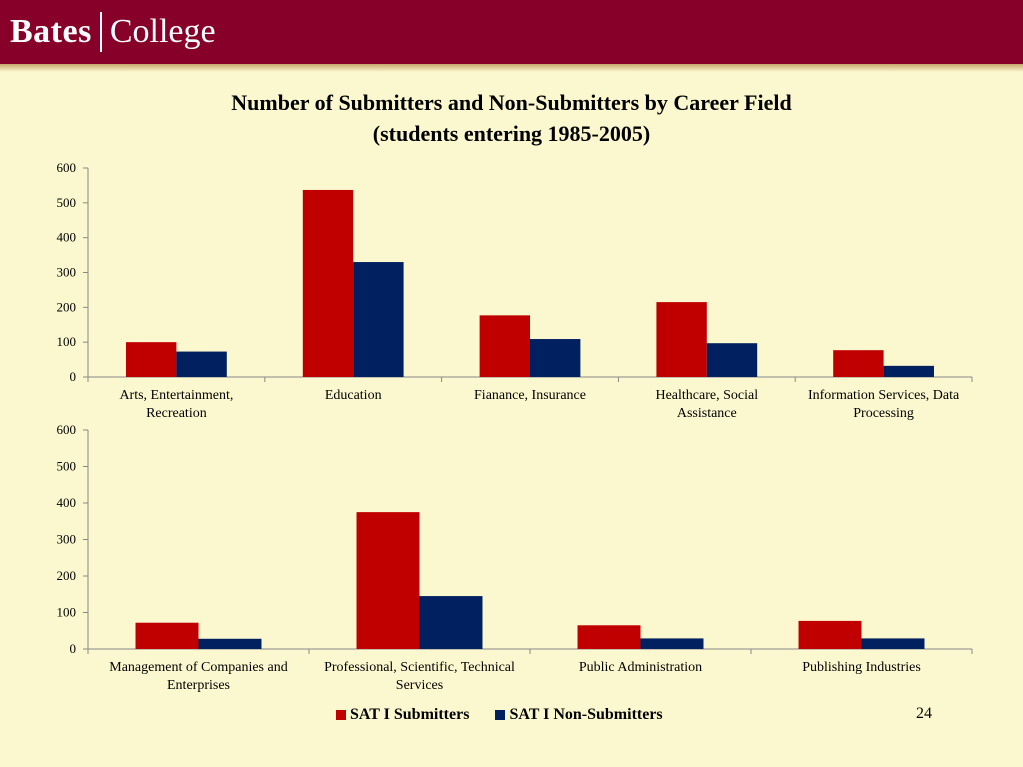 Image resolution: width=1023 pixels, height=767 pixels. What do you see at coordinates (861, 667) in the screenshot?
I see `chart2-category-label: Publishing Industries` at bounding box center [861, 667].